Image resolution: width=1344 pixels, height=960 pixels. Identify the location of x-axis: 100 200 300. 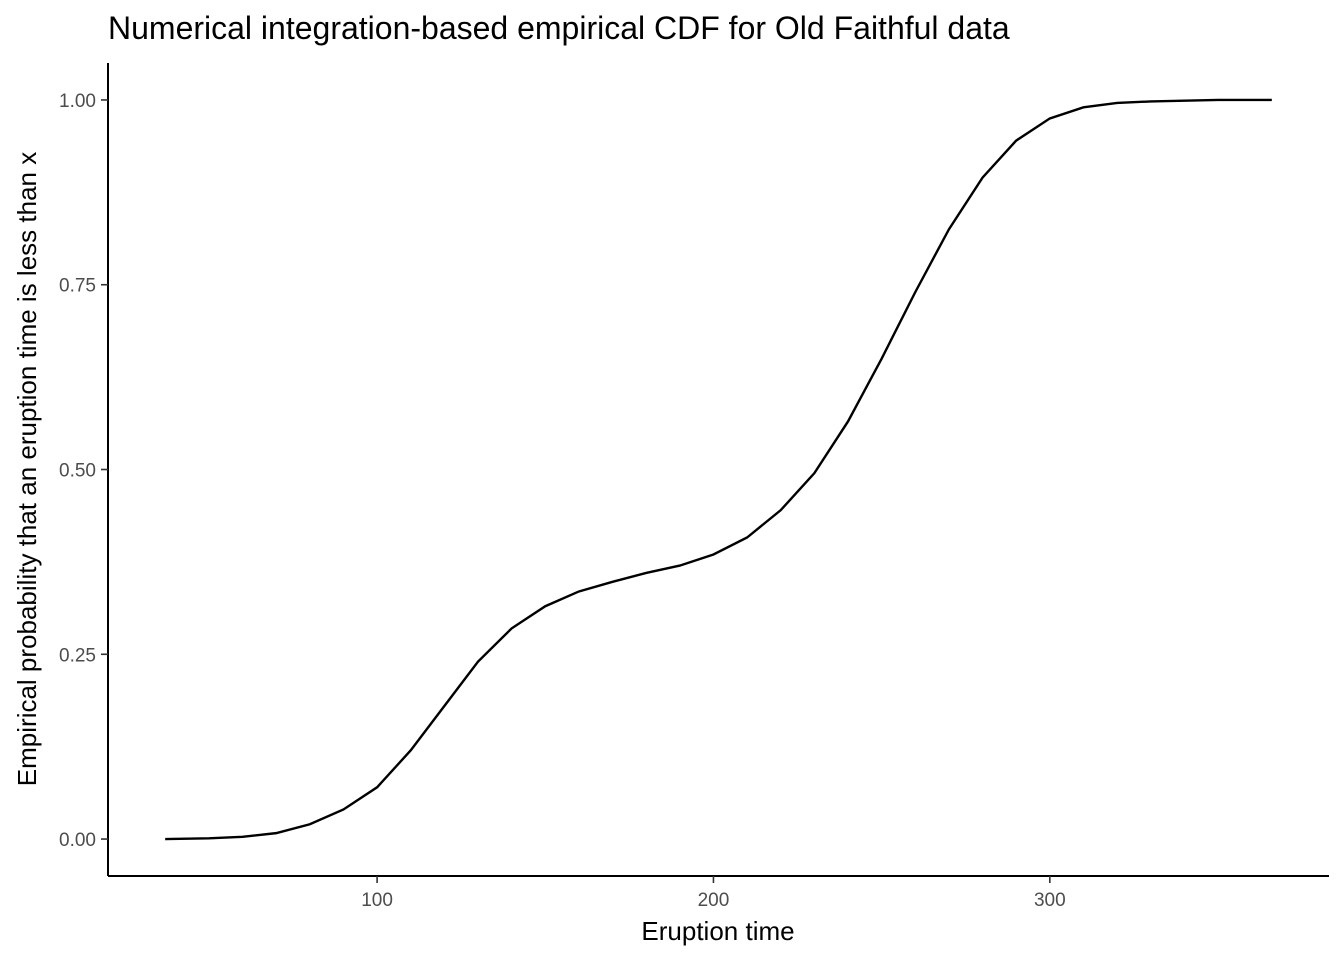
(718, 893).